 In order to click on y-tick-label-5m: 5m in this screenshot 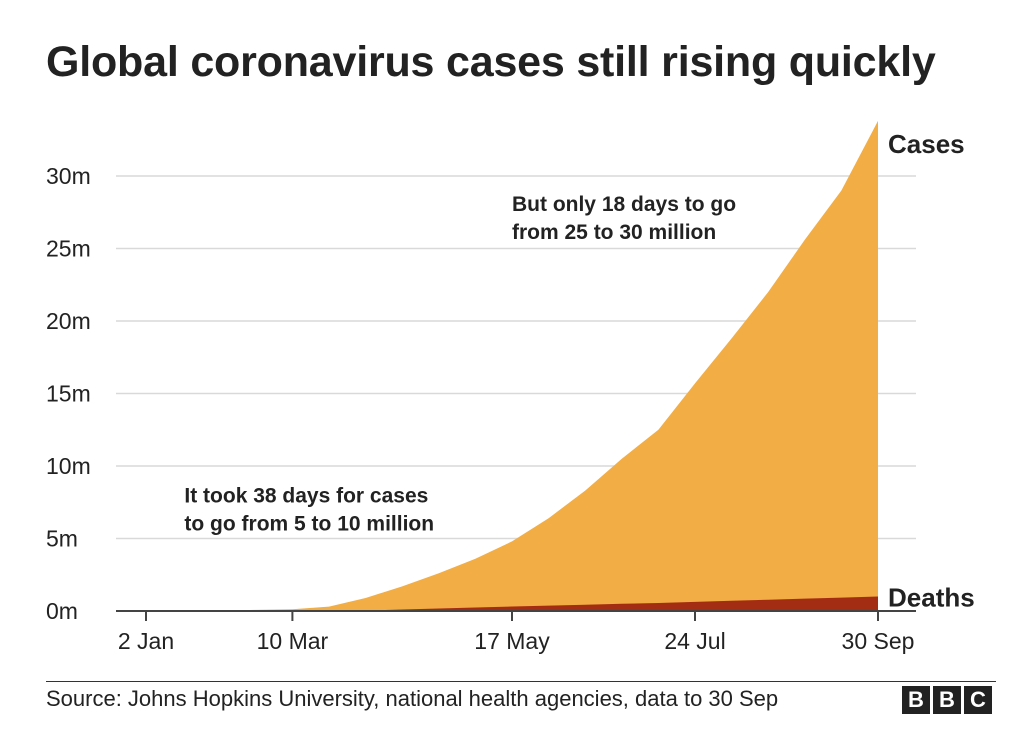, I will do `click(62, 539)`.